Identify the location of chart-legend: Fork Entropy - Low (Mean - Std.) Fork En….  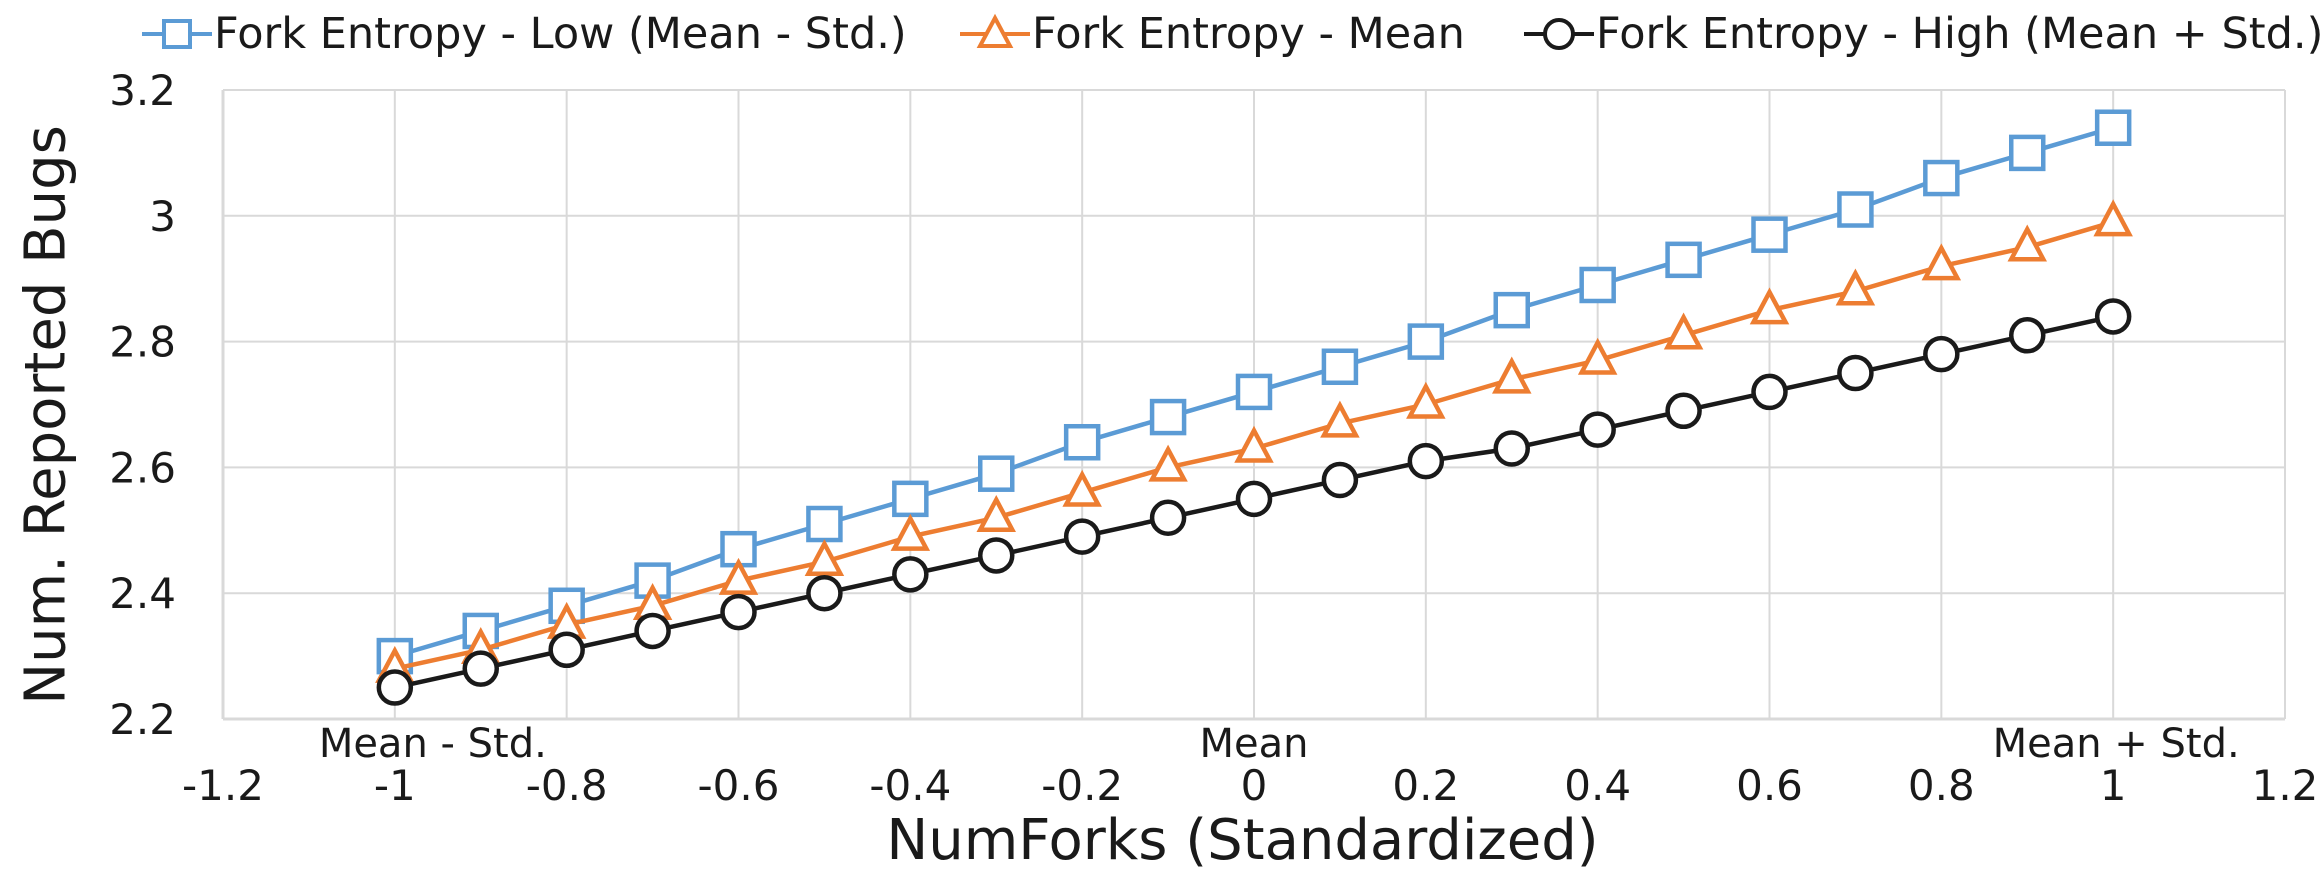
(1161, 35).